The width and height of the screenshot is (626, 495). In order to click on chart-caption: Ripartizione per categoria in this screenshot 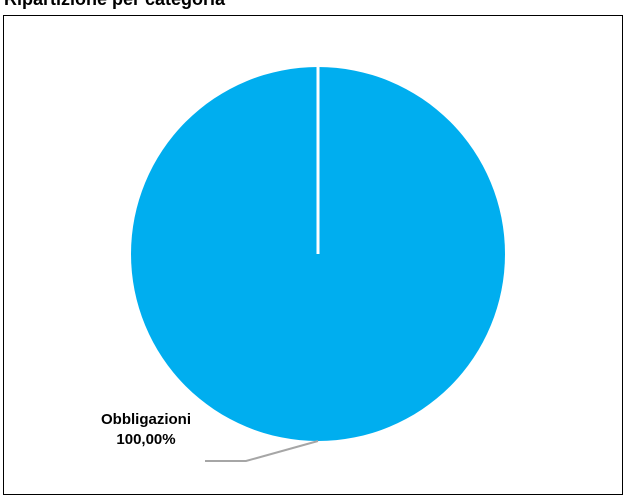, I will do `click(313, 5)`.